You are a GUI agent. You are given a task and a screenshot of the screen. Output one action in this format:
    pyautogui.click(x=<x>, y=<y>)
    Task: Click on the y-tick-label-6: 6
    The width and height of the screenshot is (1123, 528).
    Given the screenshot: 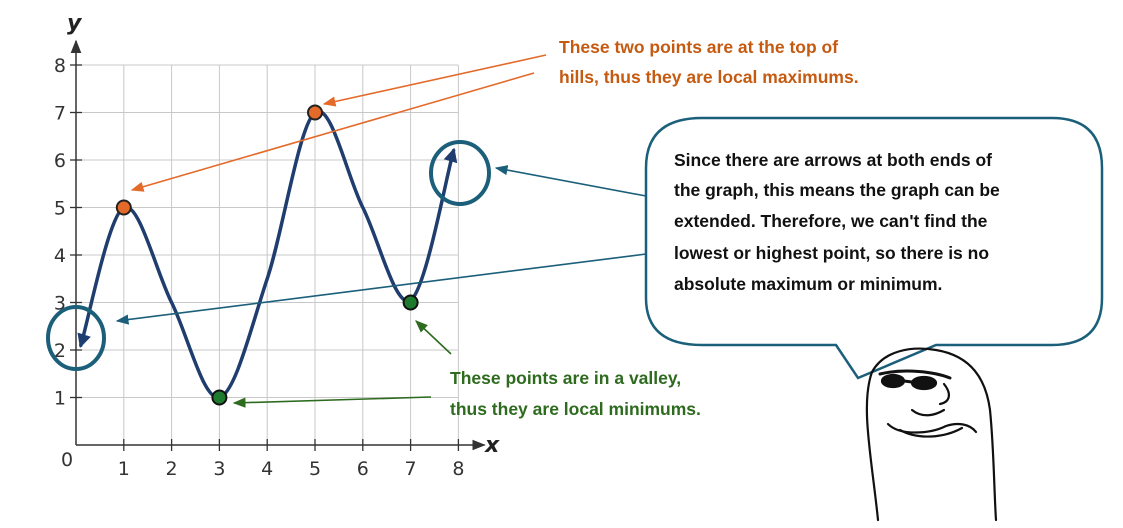 What is the action you would take?
    pyautogui.click(x=60, y=161)
    